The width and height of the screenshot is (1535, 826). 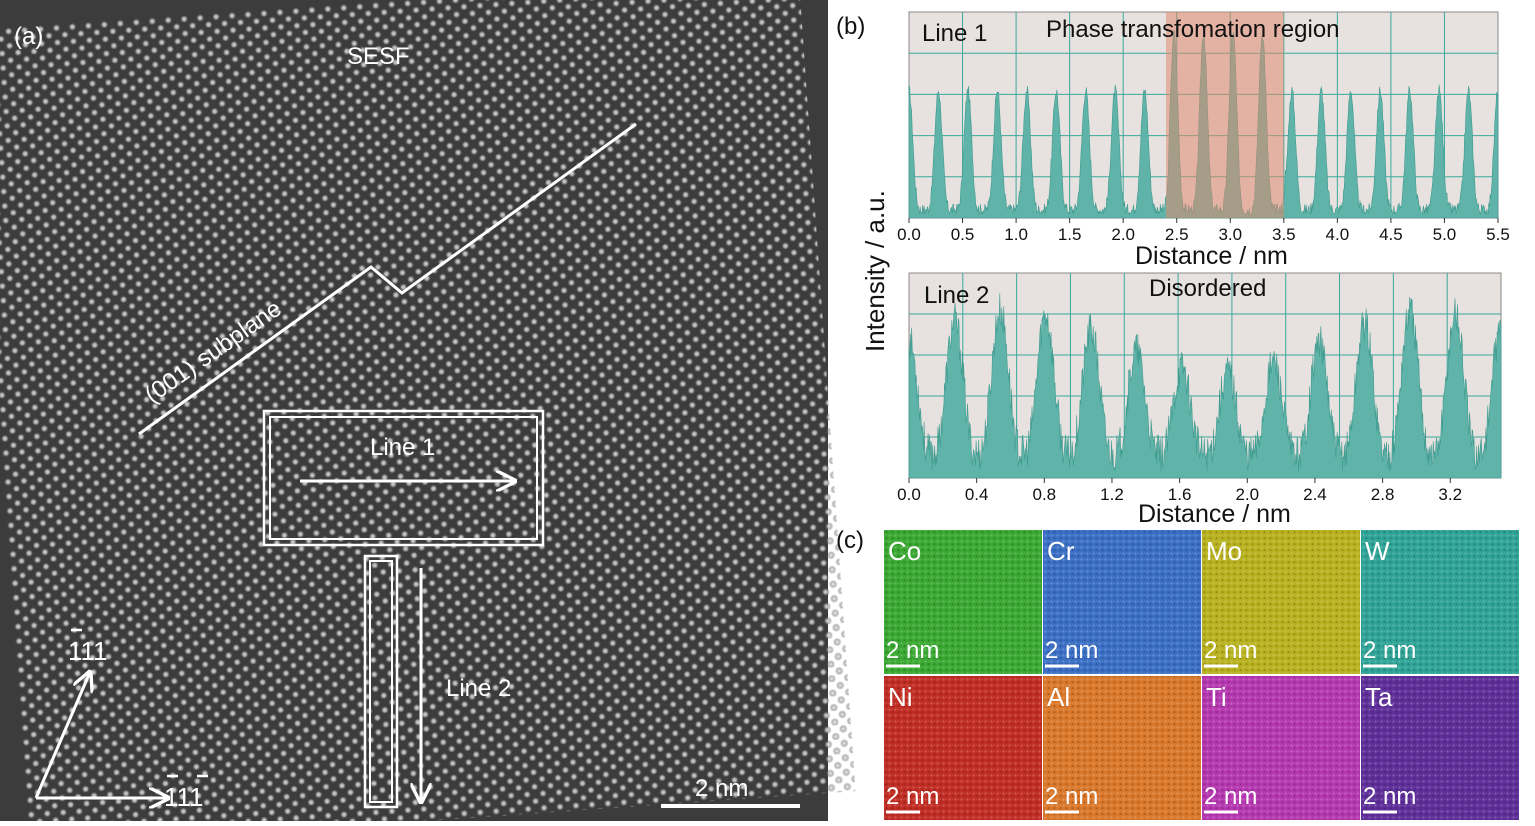 I want to click on eds-element-label: Al, so click(x=1058, y=697).